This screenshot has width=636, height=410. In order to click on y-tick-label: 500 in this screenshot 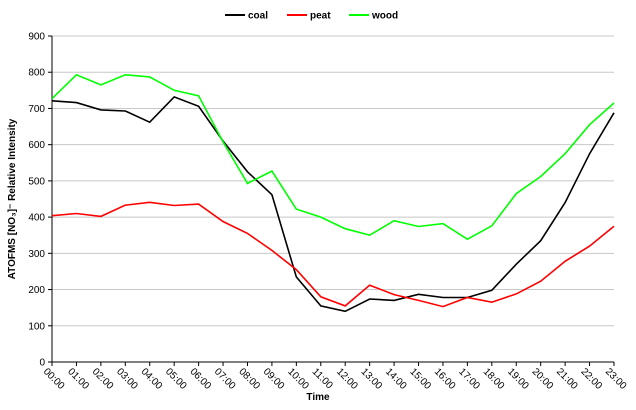, I will do `click(36, 181)`.